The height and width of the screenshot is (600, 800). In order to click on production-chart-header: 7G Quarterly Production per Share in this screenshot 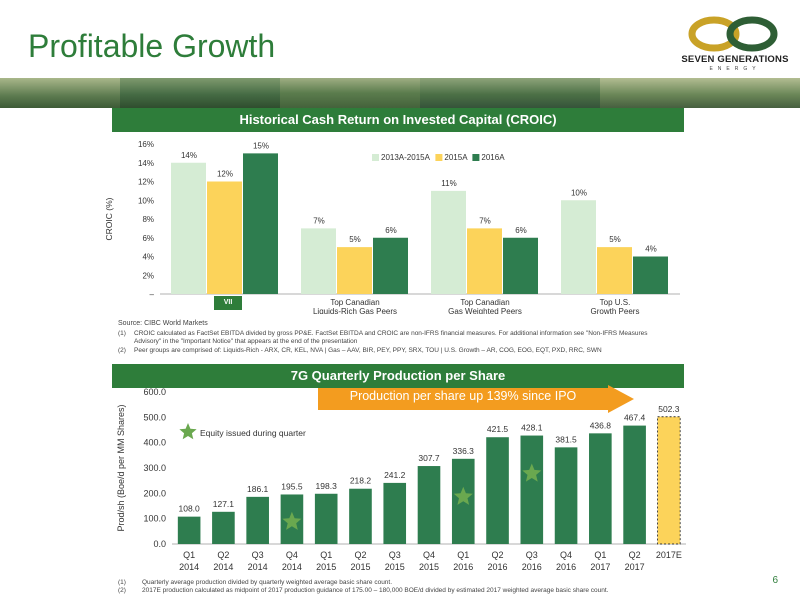, I will do `click(398, 376)`.